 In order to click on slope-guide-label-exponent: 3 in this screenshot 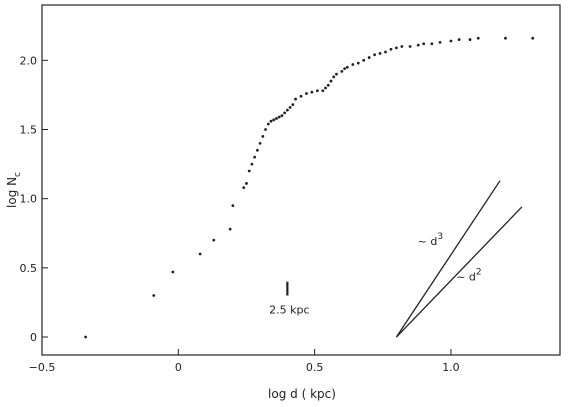, I will do `click(440, 237)`.